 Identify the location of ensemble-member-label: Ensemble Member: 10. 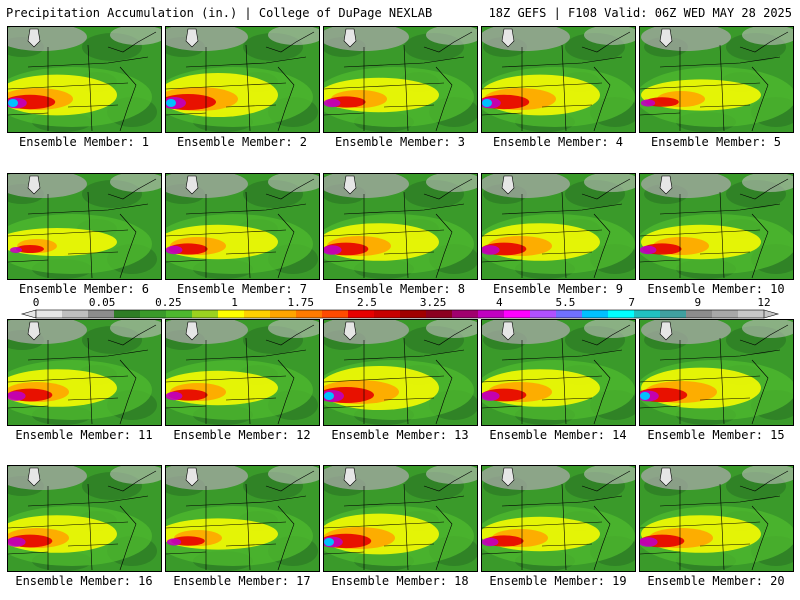
(716, 289).